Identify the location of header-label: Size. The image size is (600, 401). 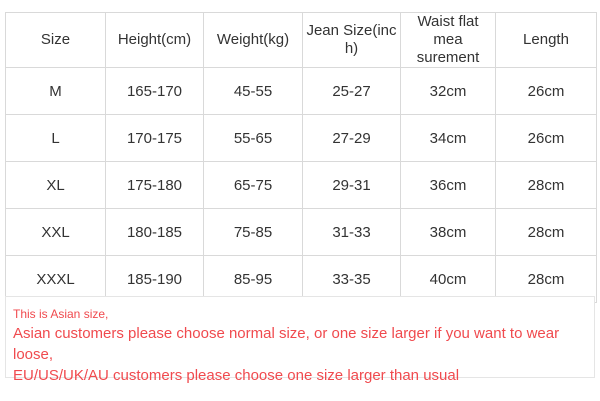
(55, 39).